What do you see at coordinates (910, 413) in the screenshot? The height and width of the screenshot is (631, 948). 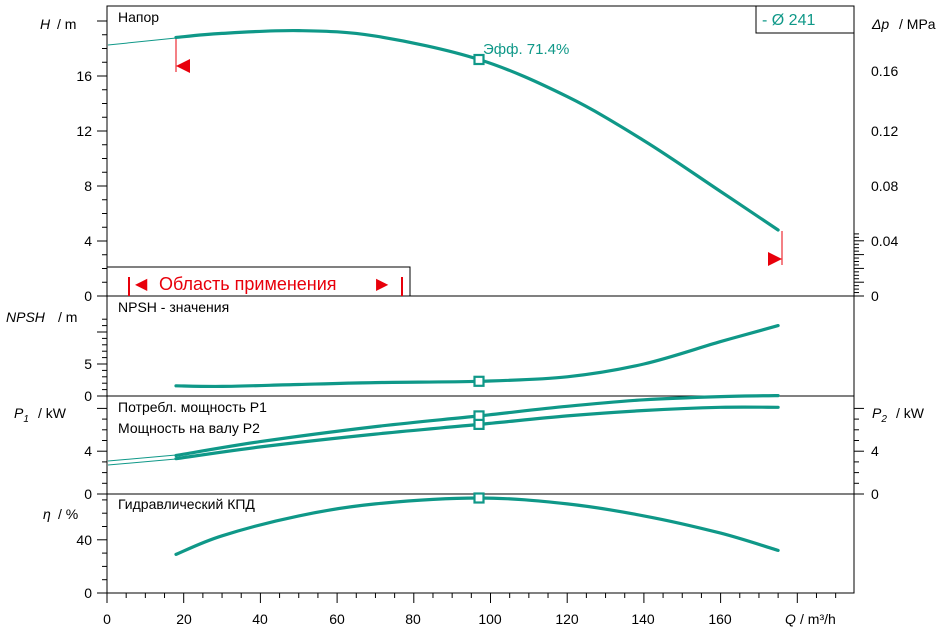 I see `p2-unit: / kW` at bounding box center [910, 413].